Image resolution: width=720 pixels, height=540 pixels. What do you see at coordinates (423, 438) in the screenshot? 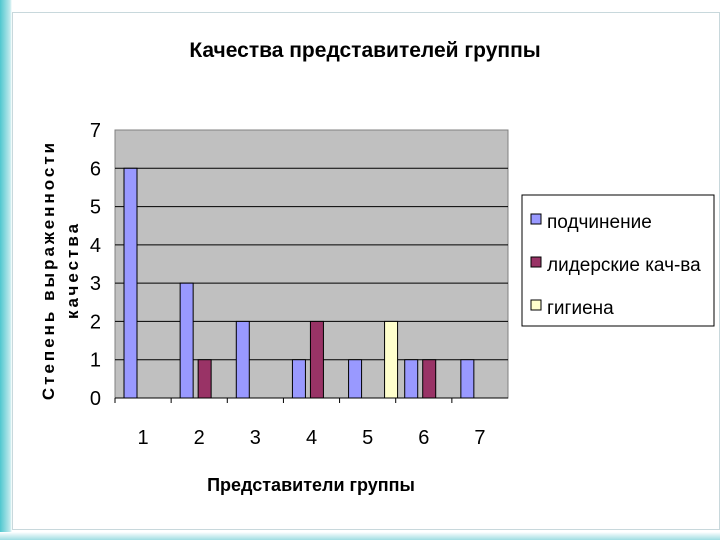
I see `x-tick-label: 6` at bounding box center [423, 438].